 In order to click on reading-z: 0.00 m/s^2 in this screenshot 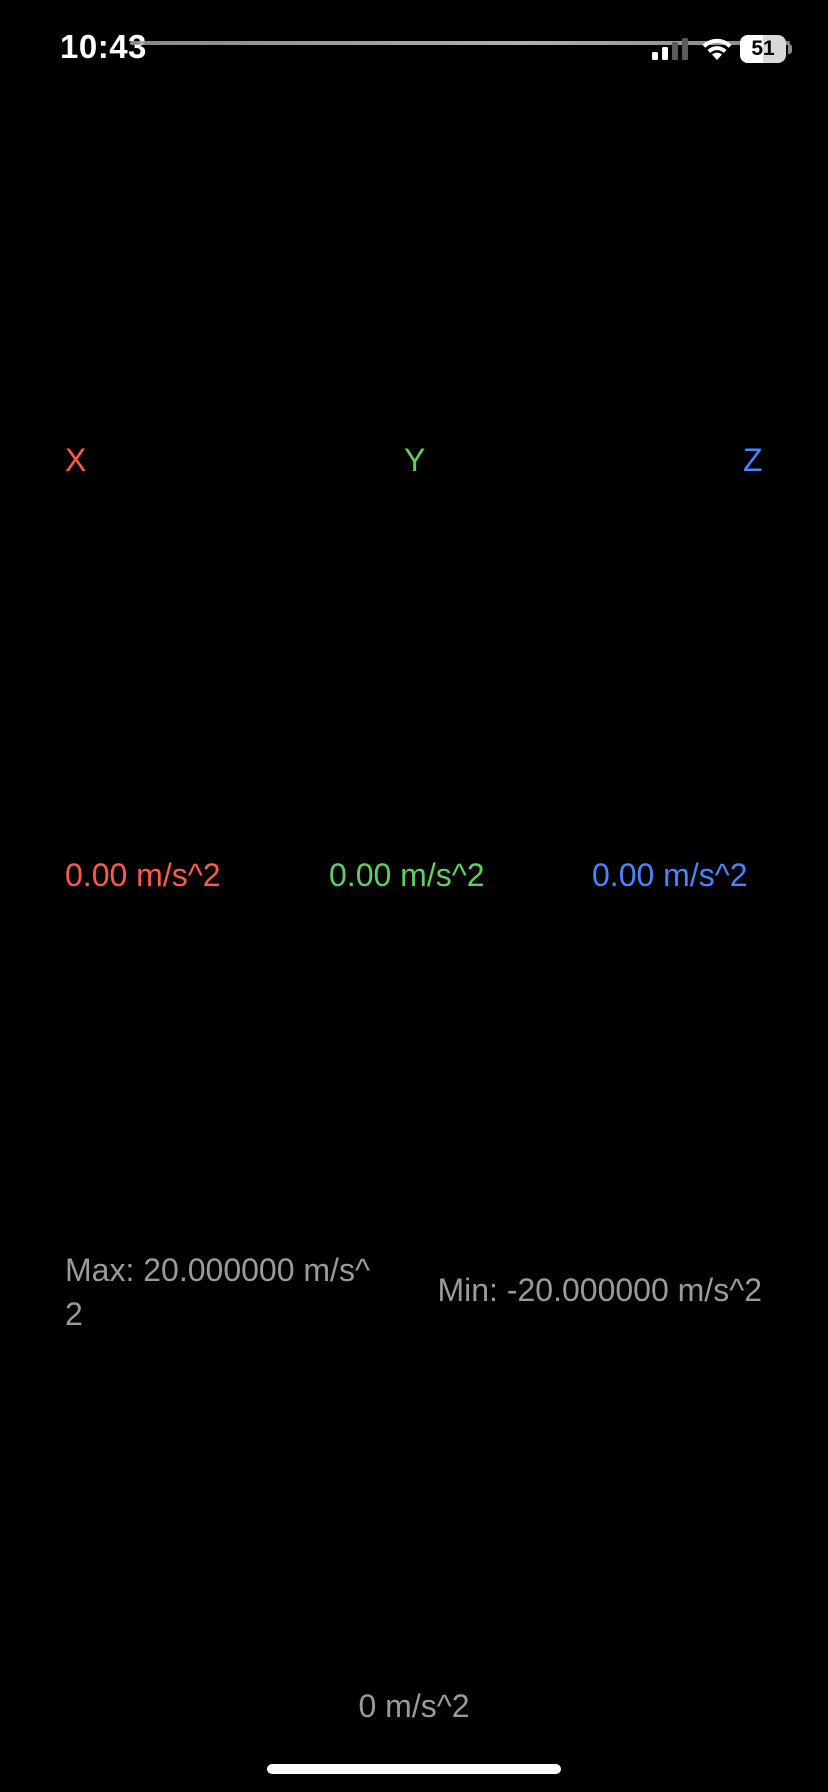, I will do `click(670, 875)`.